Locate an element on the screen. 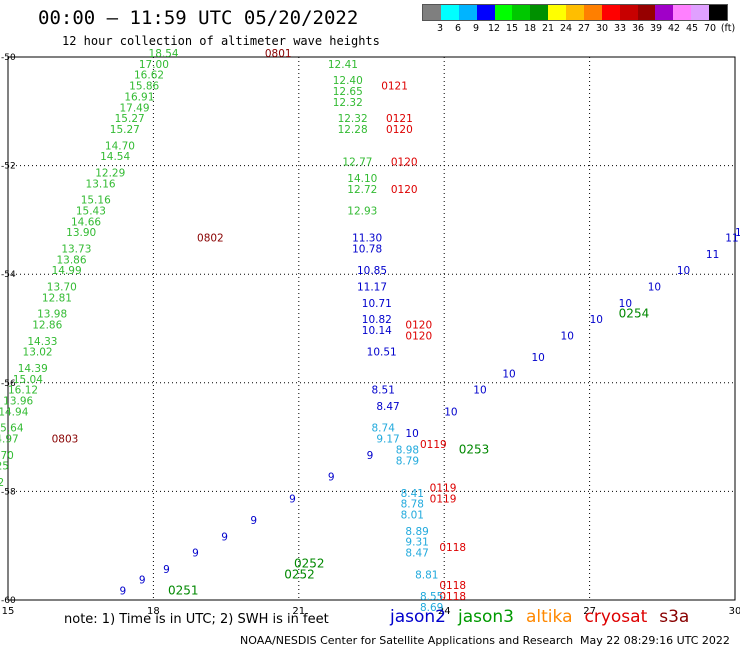 The image size is (740, 650). observation-jason3: 14.39 is located at coordinates (33, 369).